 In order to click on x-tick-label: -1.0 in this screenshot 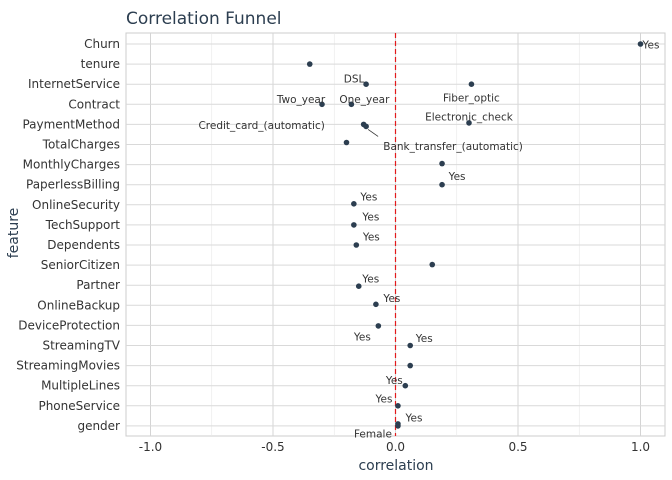, I will do `click(150, 447)`.